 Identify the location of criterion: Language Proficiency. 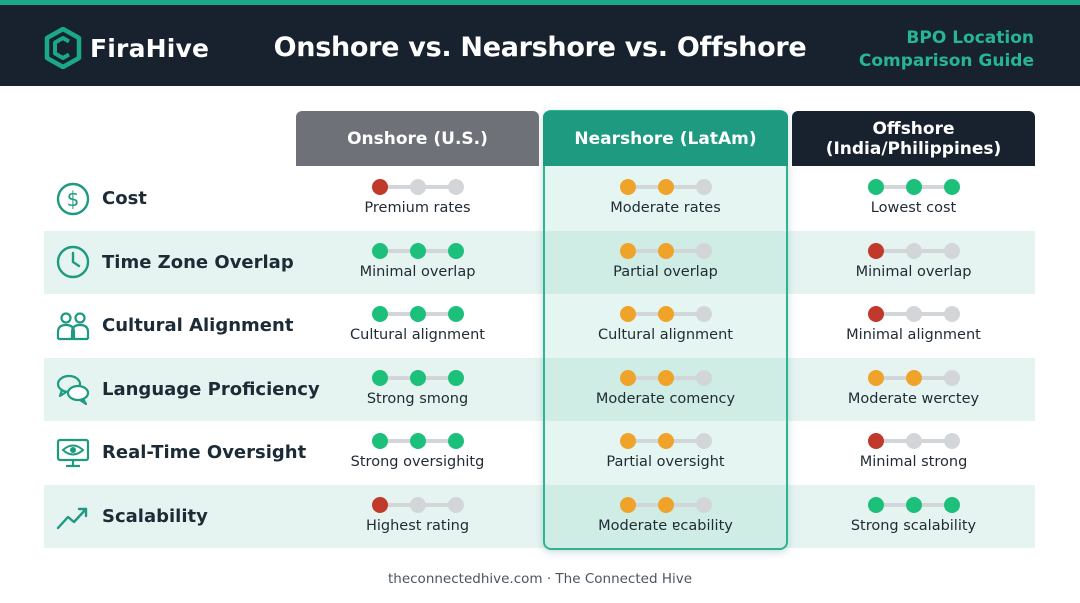
(187, 389).